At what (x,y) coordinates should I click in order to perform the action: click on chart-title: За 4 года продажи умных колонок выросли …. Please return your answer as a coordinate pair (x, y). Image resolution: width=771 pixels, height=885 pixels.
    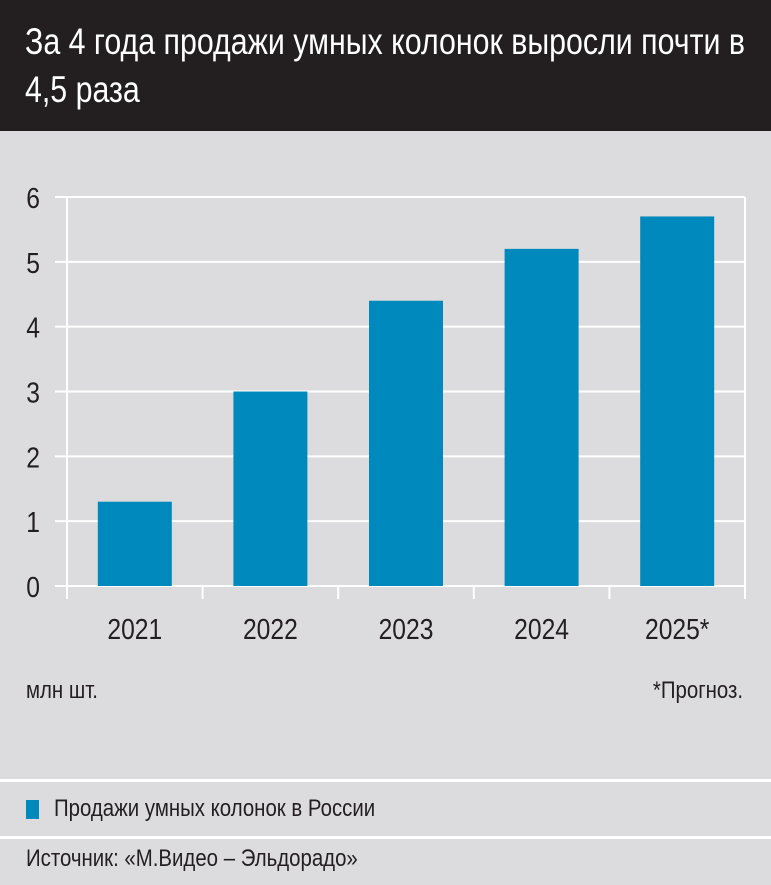
    Looking at the image, I should click on (385, 65).